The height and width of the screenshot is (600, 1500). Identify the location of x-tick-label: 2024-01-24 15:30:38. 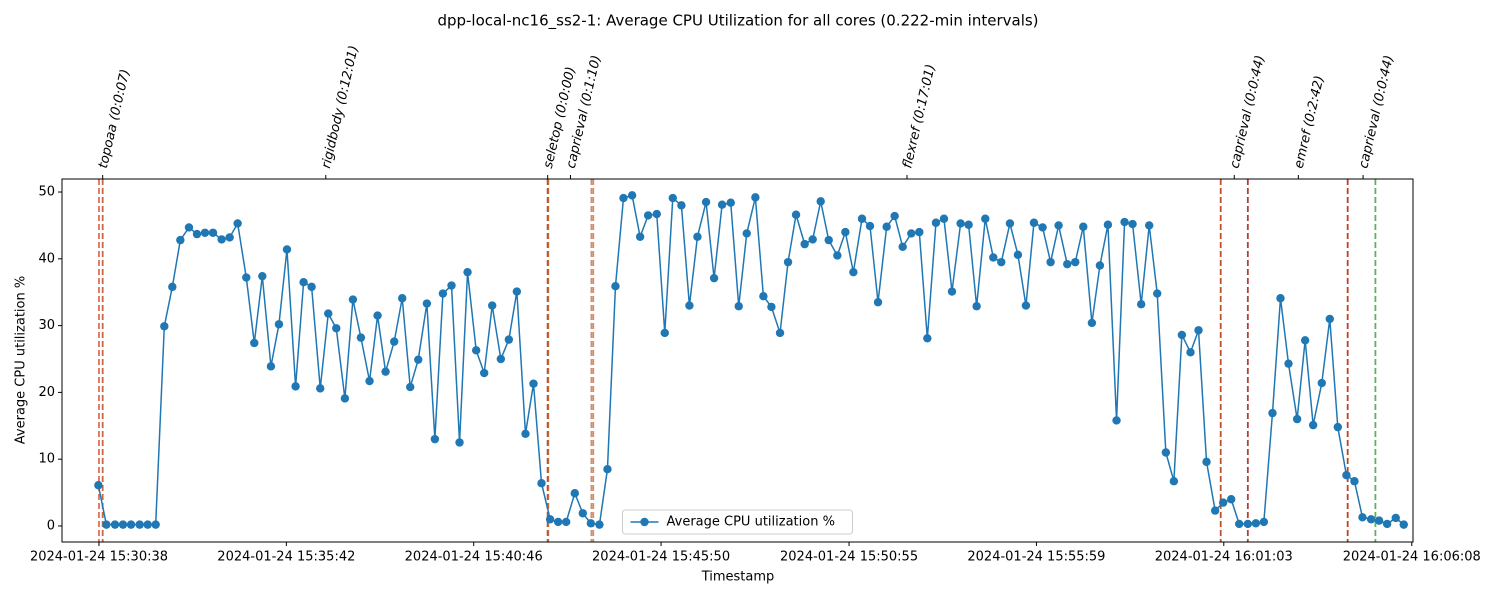
(99, 557).